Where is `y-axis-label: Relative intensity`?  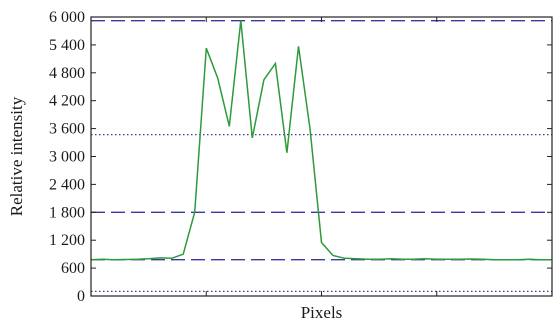
y-axis-label: Relative intensity is located at coordinates (16, 156).